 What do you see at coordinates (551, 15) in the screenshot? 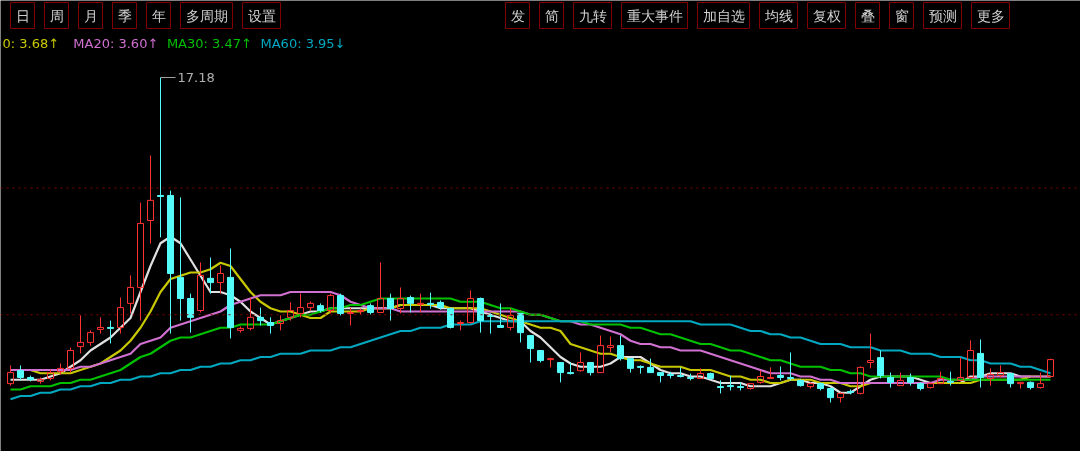
I see `text: 简` at bounding box center [551, 15].